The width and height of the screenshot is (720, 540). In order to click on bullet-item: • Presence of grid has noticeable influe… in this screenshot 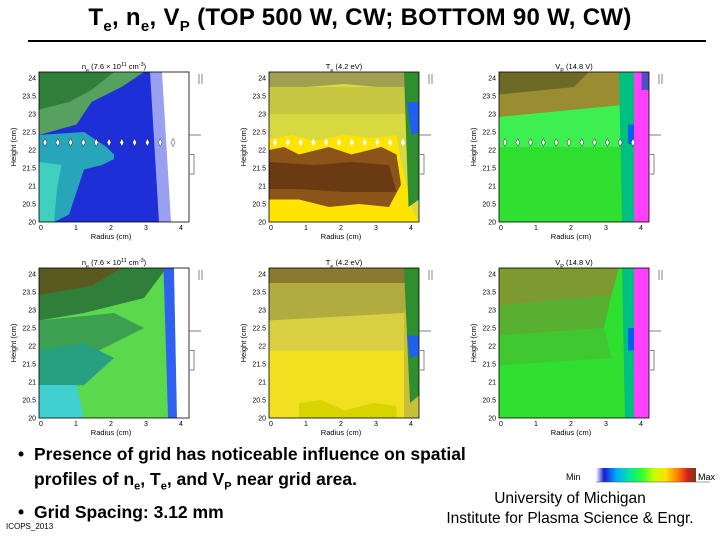, I will do `click(278, 454)`.